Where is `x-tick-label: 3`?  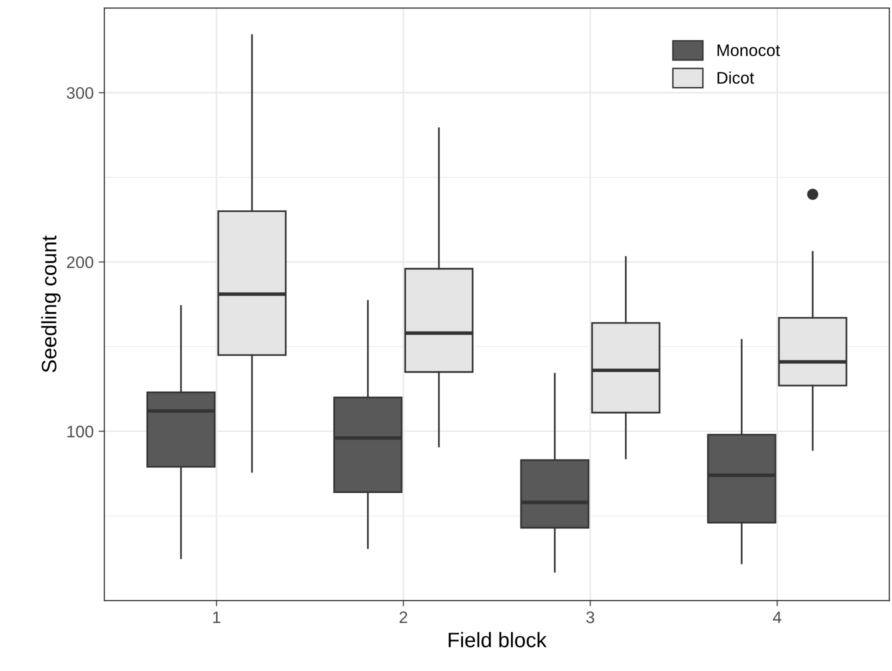
x-tick-label: 3 is located at coordinates (590, 617).